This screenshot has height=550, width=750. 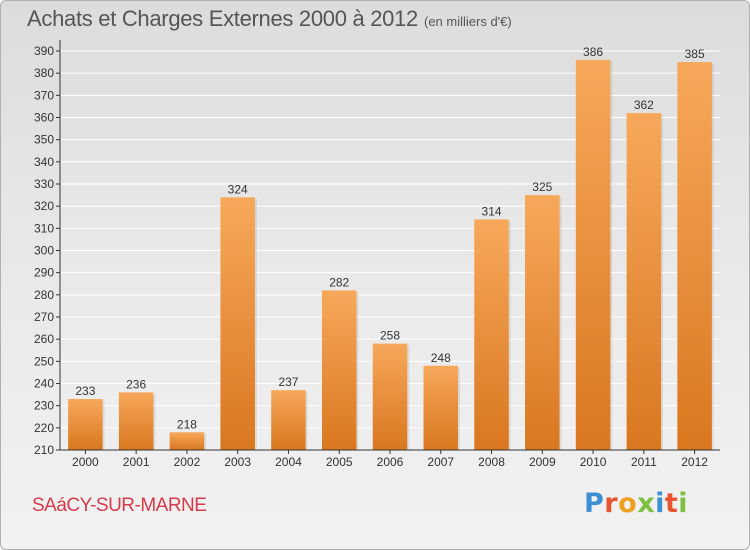 I want to click on bar-2009, so click(x=542, y=322).